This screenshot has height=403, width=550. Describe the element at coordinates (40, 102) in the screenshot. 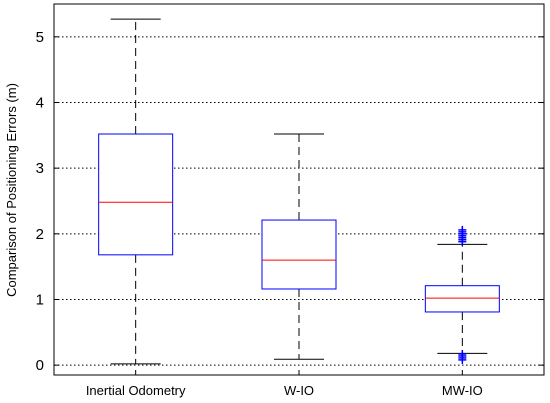

I see `y-tick-label: 4` at that location.